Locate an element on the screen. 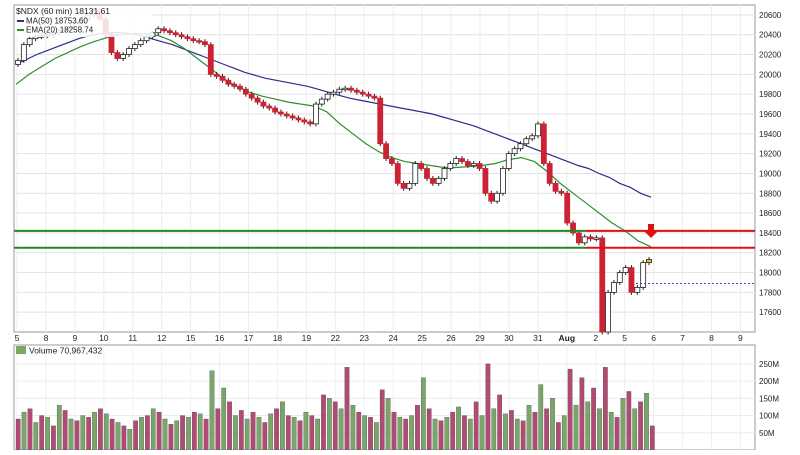  date-tick-label: 5 is located at coordinates (624, 338).